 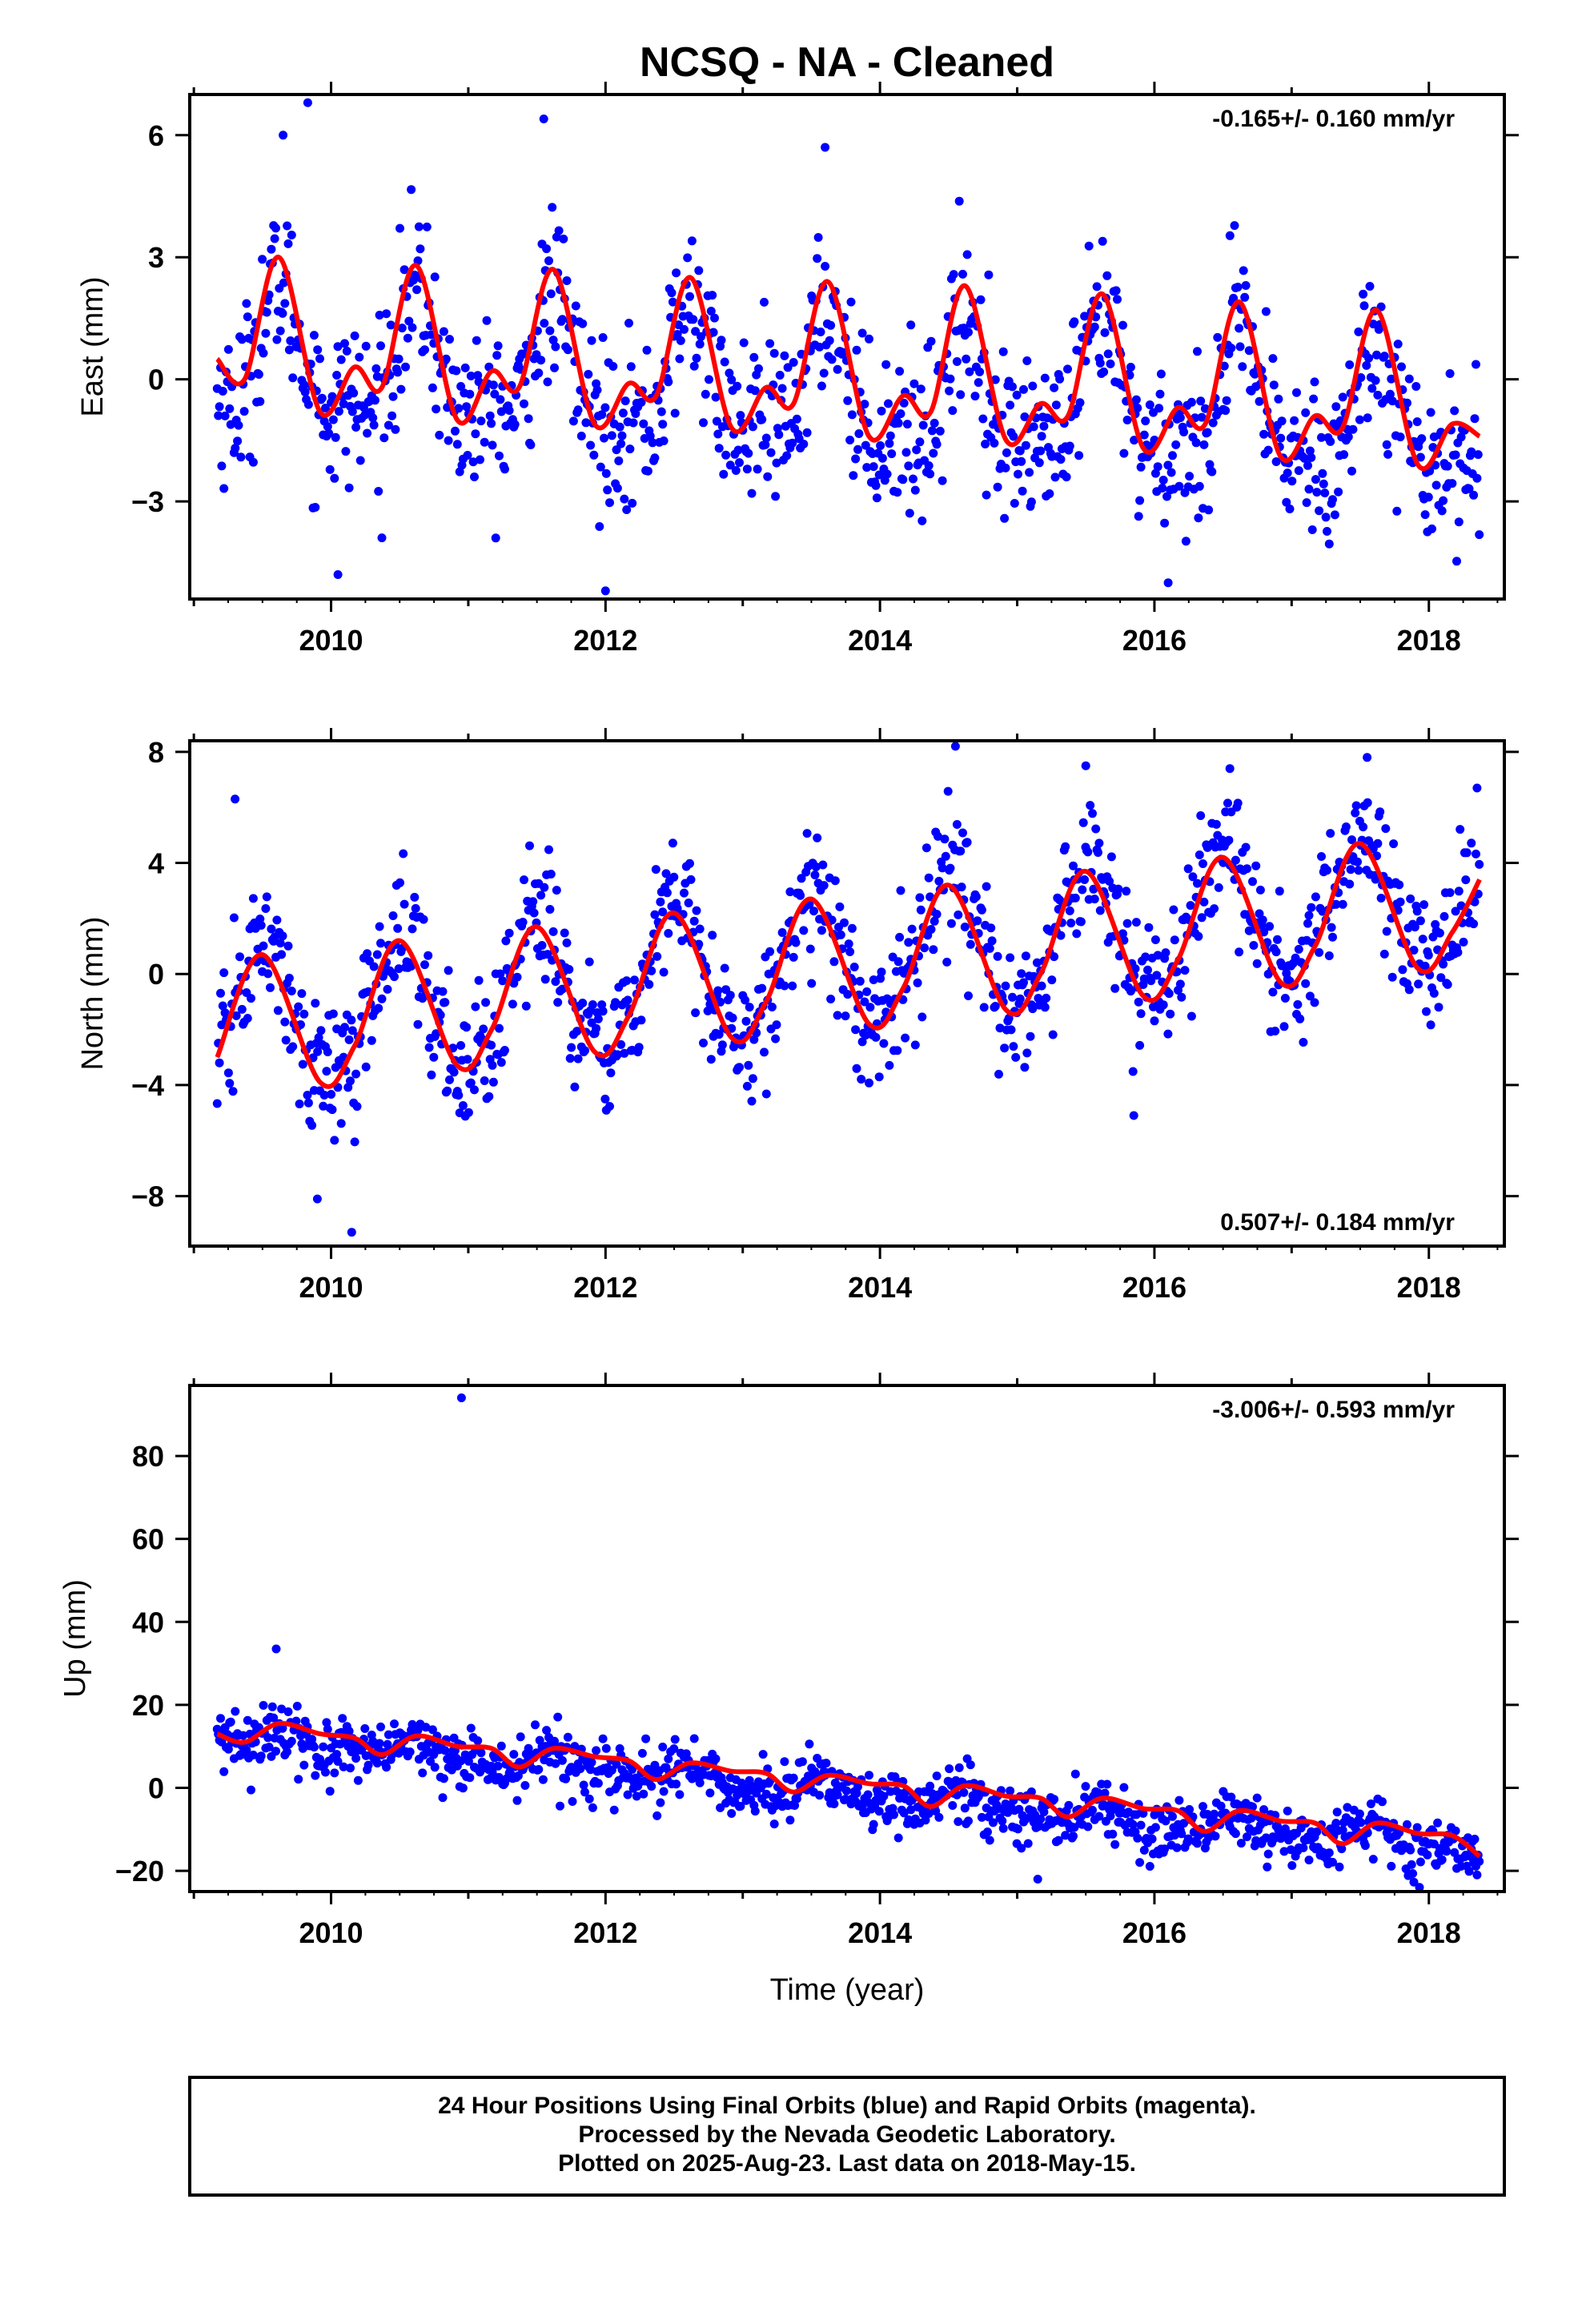 What do you see at coordinates (1333, 119) in the screenshot?
I see `velocity-annotation: -0.165+/- 0.160 mm/yr` at bounding box center [1333, 119].